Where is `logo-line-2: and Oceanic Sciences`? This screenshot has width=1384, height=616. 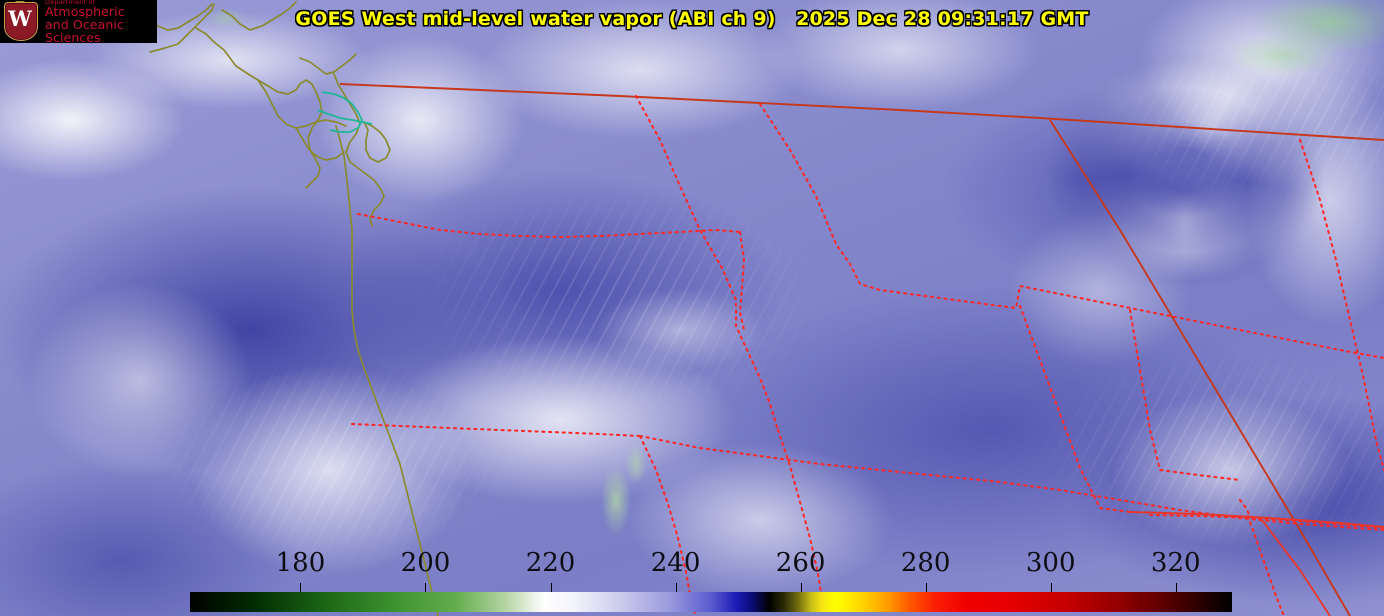
logo-line-2: and Oceanic Sciences is located at coordinates (84, 29).